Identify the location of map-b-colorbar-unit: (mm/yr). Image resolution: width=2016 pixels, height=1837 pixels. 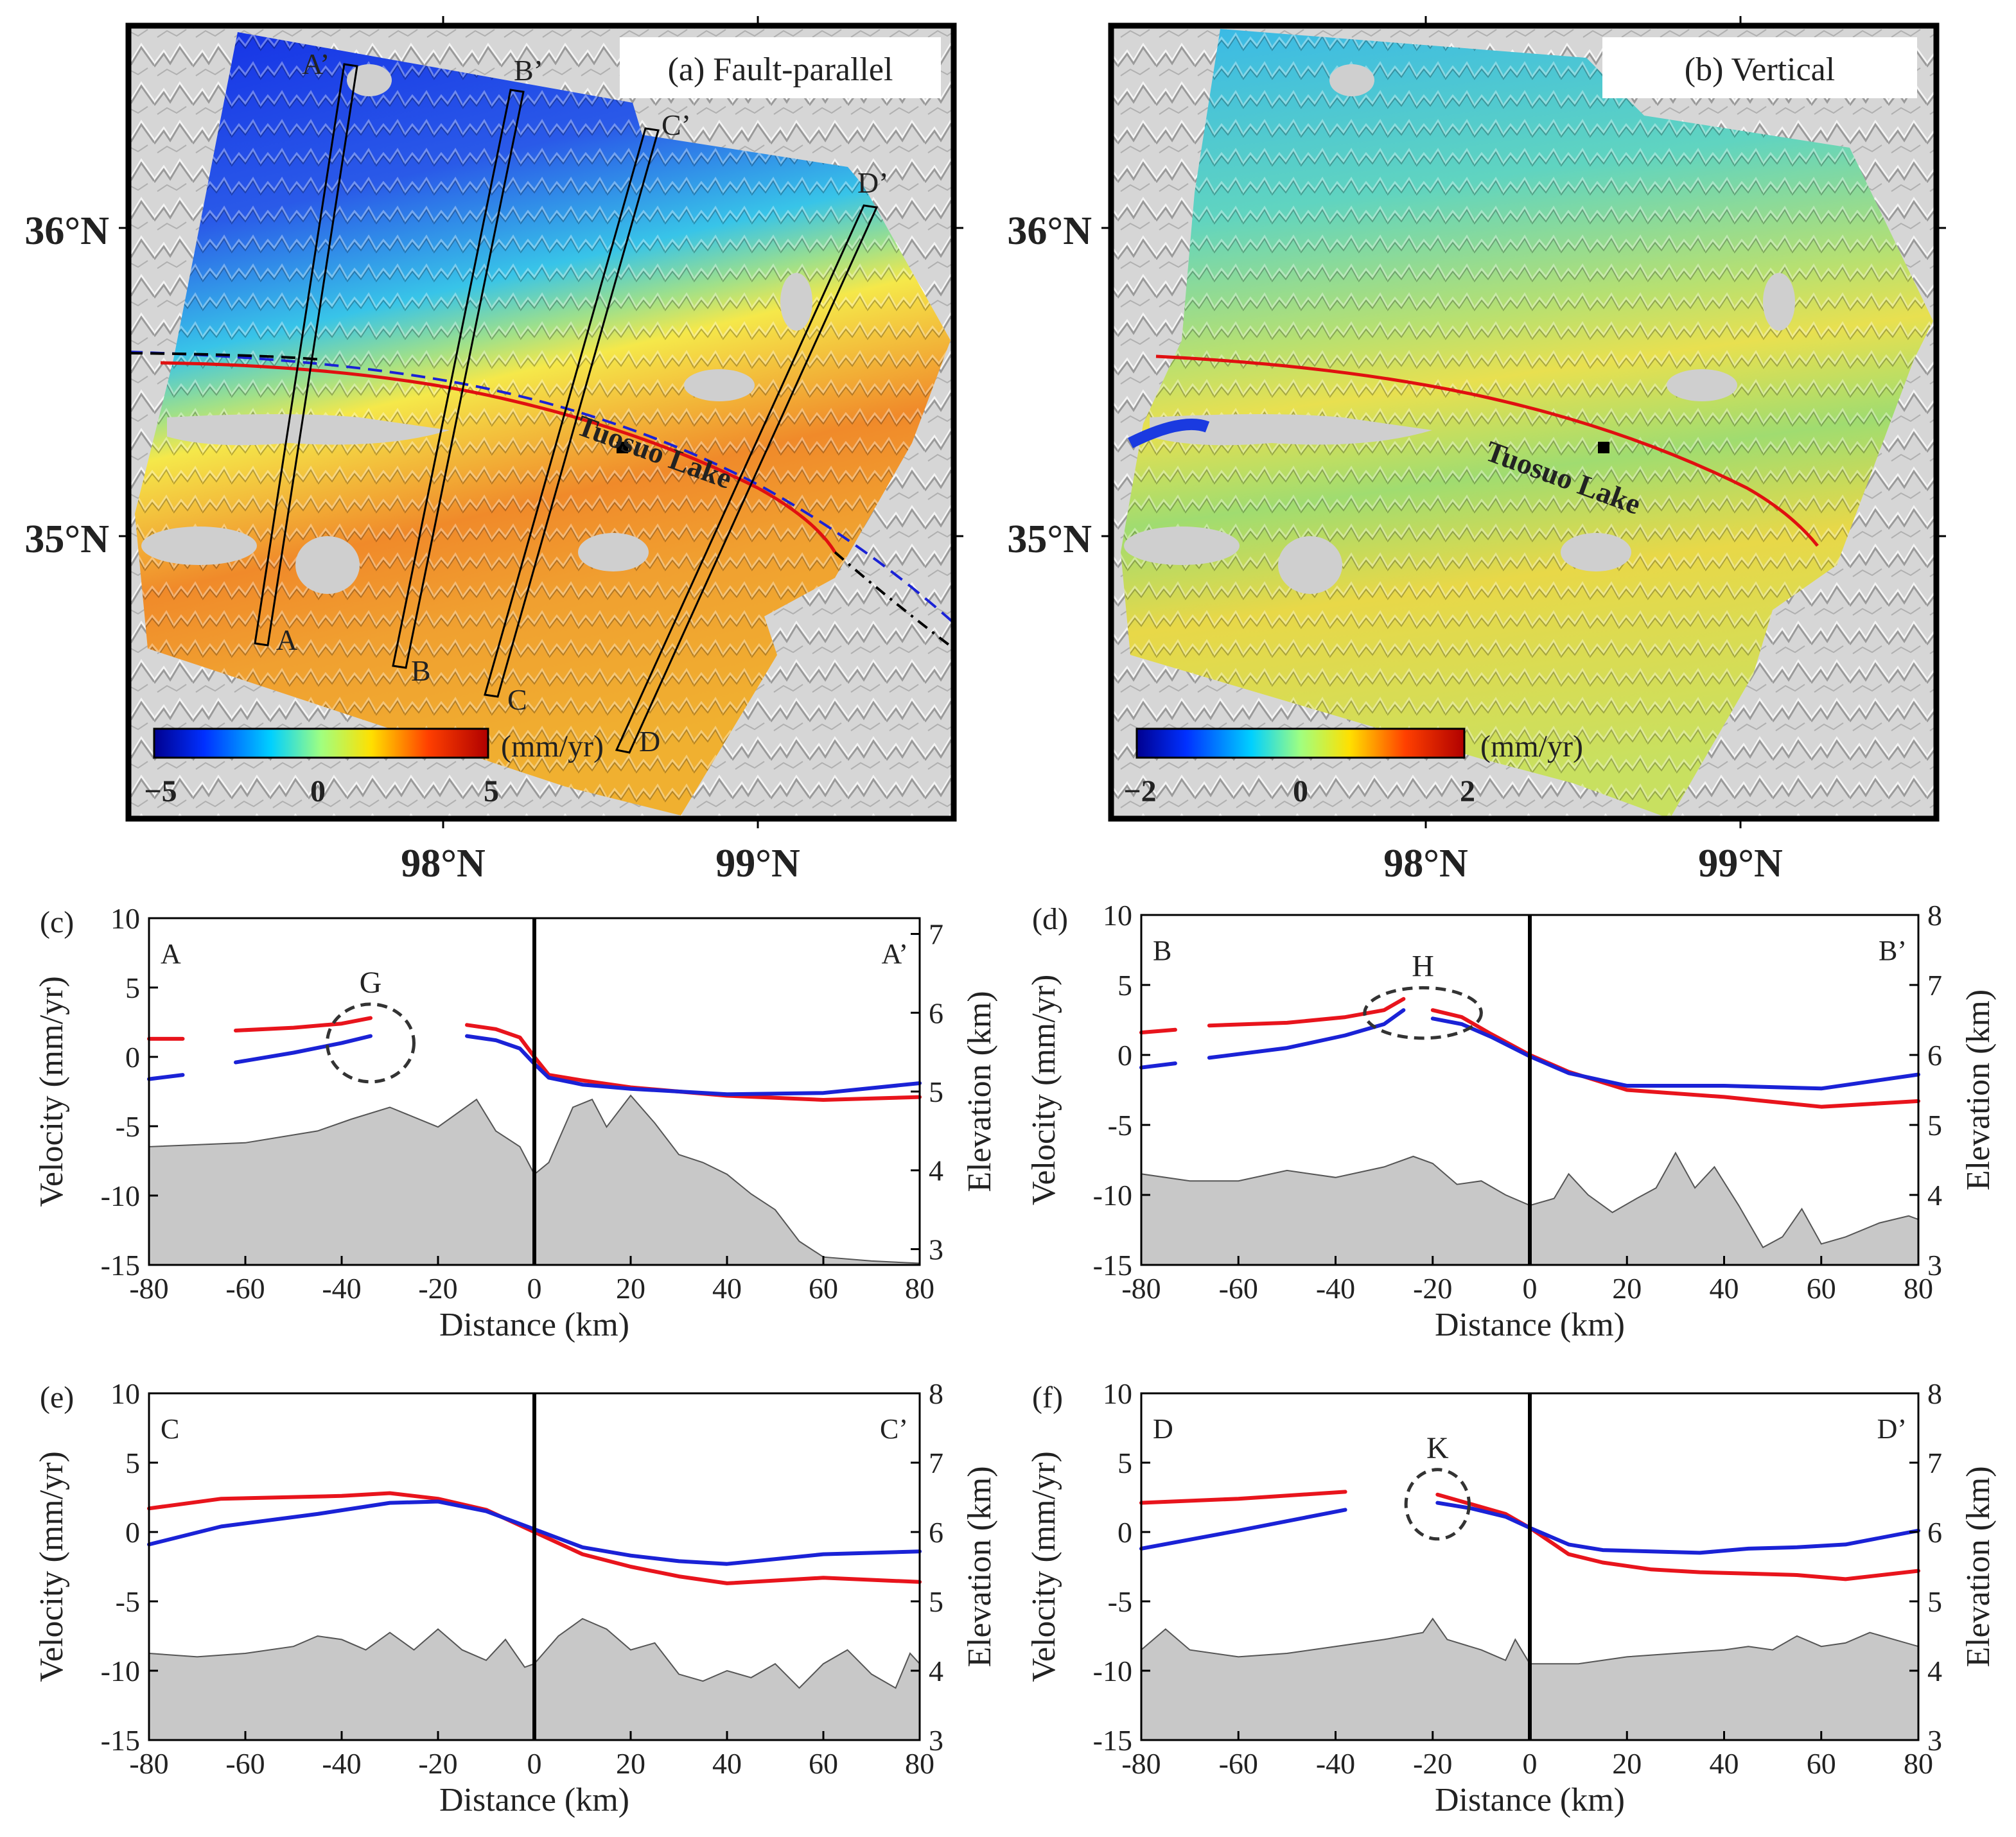
(1531, 746).